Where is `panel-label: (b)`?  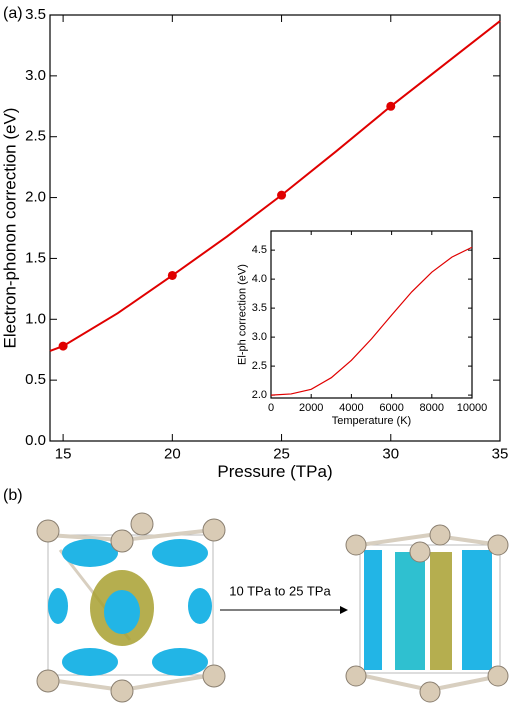 panel-label: (b) is located at coordinates (13, 495).